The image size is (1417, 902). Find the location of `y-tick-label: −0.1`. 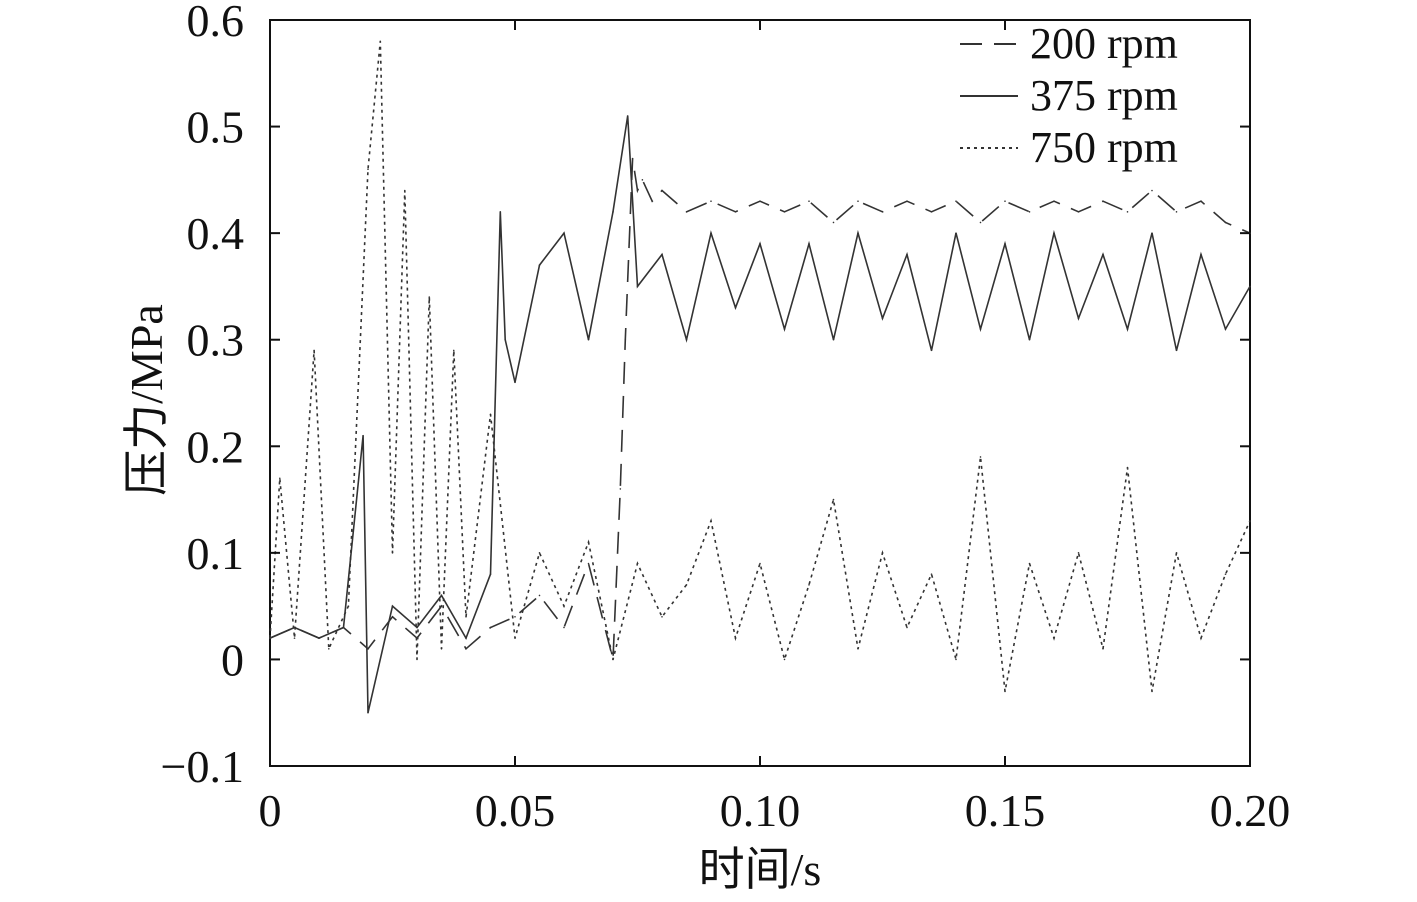

y-tick-label: −0.1 is located at coordinates (202, 766).